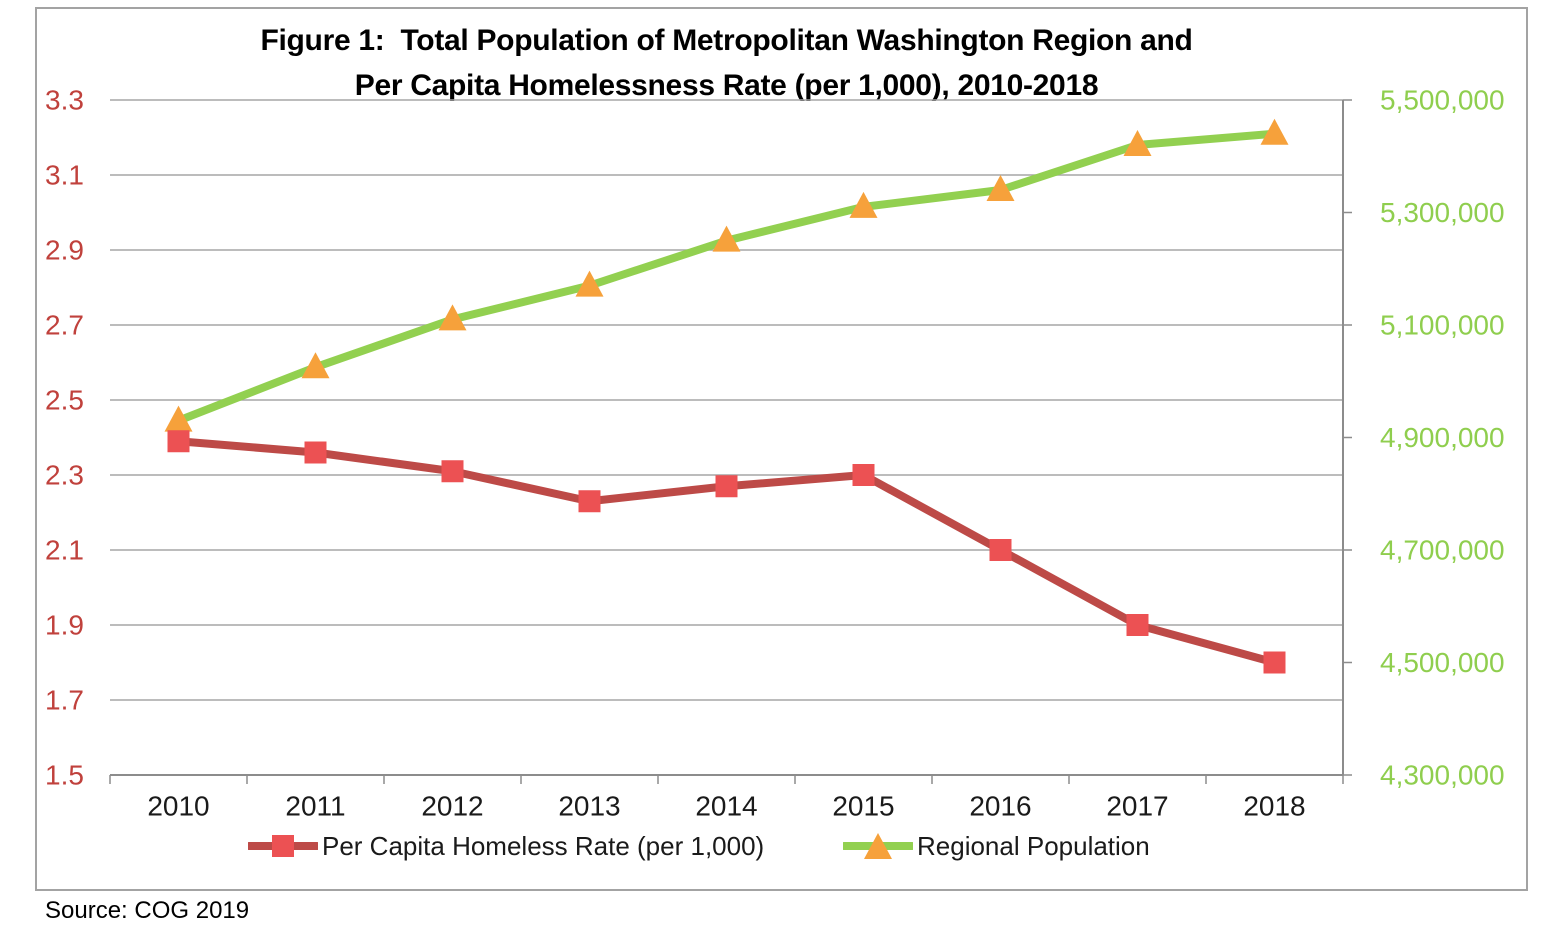  What do you see at coordinates (283, 846) in the screenshot?
I see `legend-marker-homeless-rate-icon` at bounding box center [283, 846].